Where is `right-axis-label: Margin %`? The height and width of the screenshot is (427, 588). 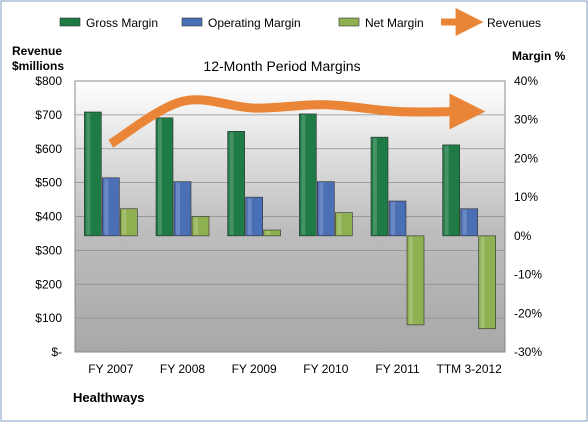
right-axis-label: Margin % is located at coordinates (539, 56).